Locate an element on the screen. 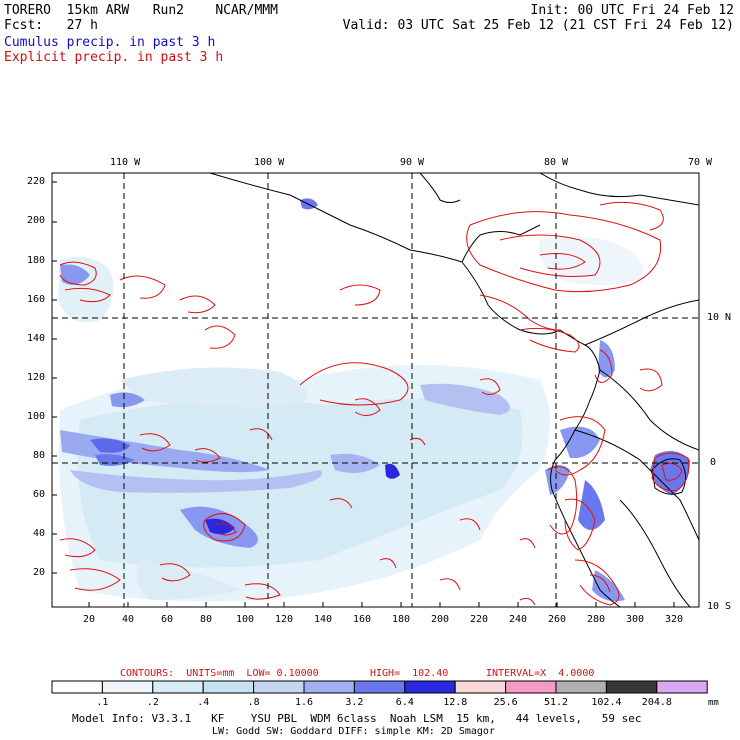 The width and height of the screenshot is (740, 740). x-tick: 240 is located at coordinates (518, 619).